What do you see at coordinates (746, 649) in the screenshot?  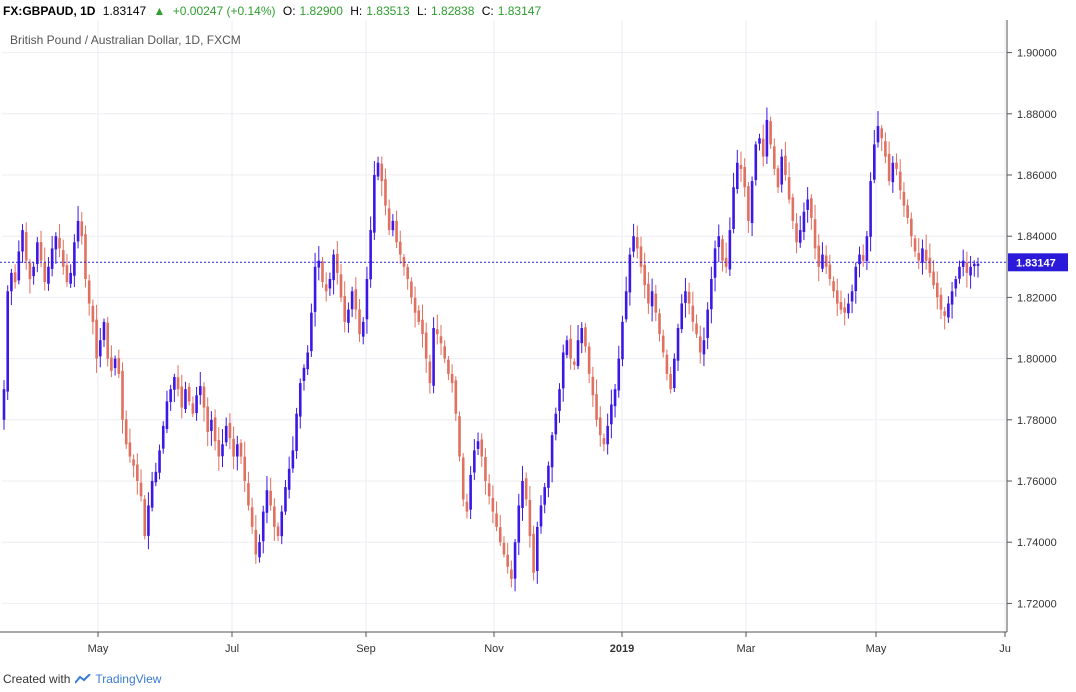 I see `x-tick-label: Mar` at bounding box center [746, 649].